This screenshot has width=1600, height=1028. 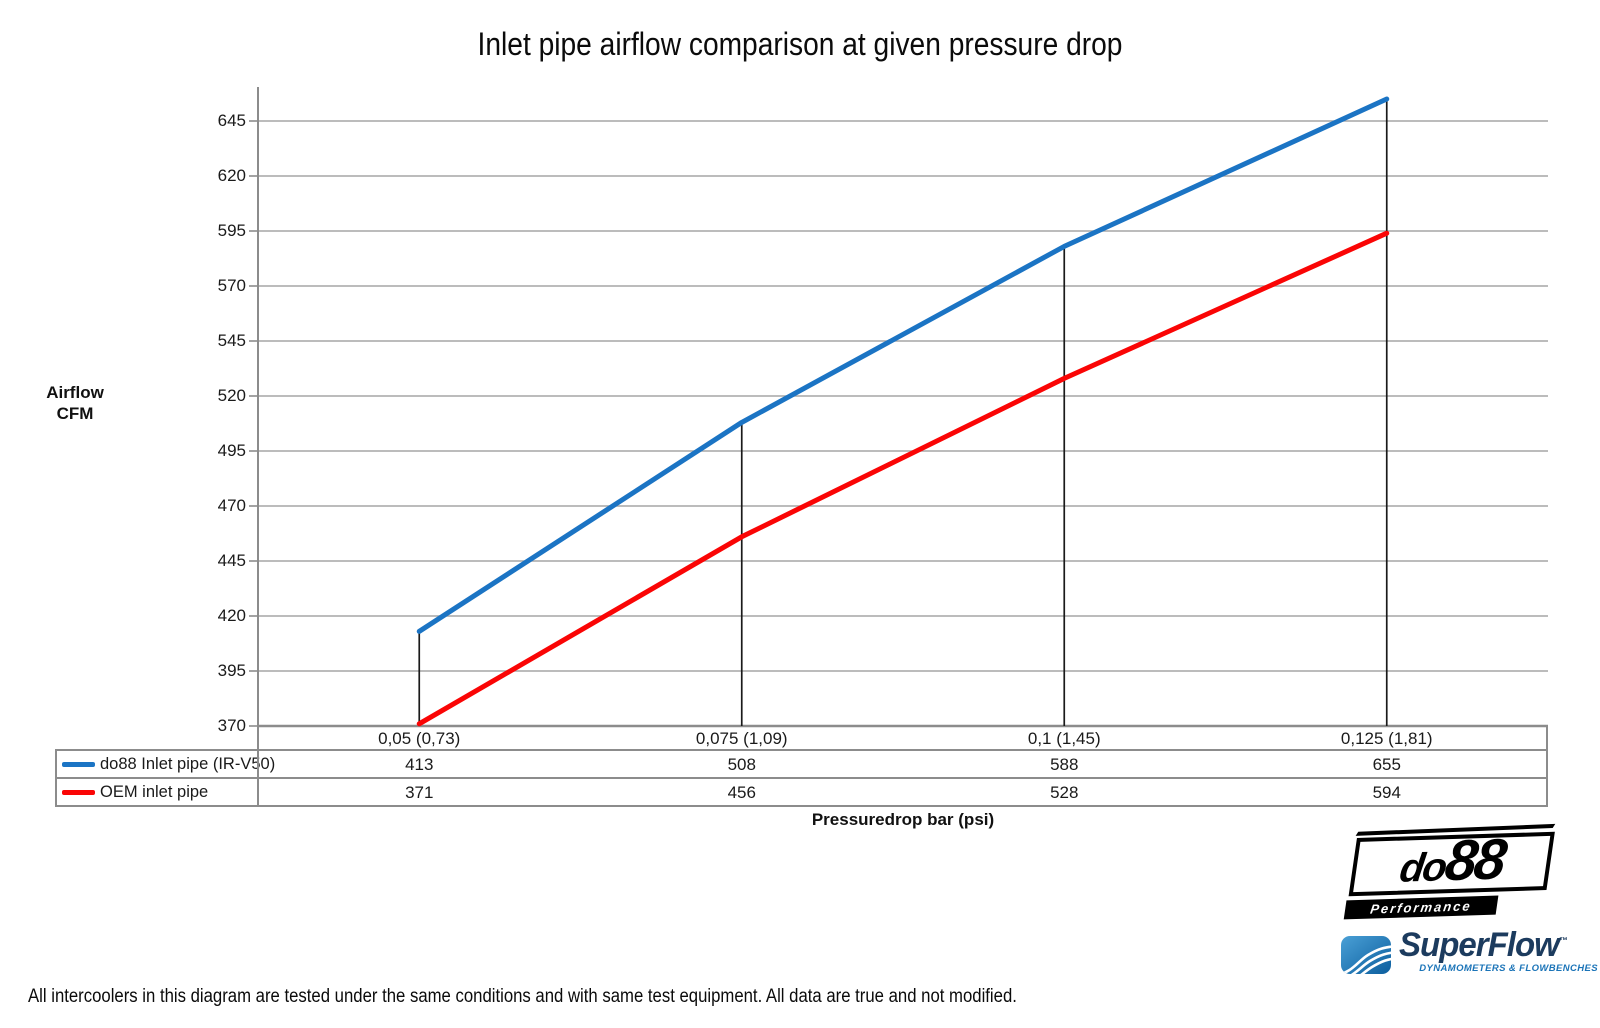 I want to click on do88-performance-bar: Performance, so click(x=1421, y=907).